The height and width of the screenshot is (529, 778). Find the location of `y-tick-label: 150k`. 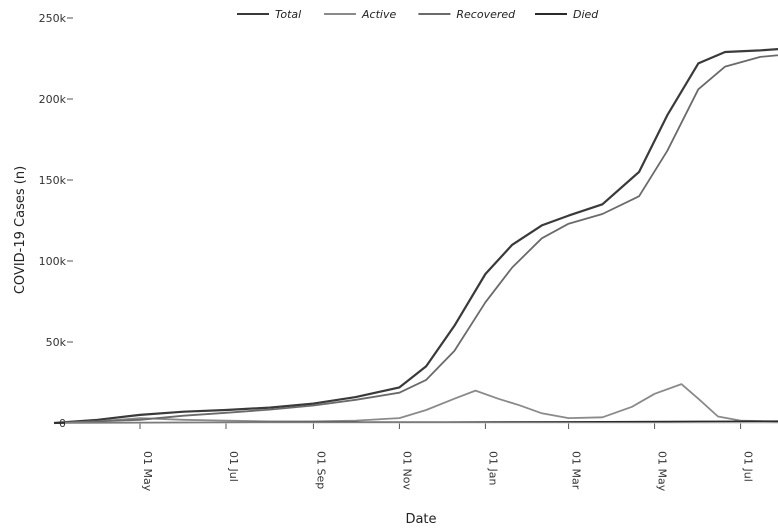

y-tick-label: 150k is located at coordinates (53, 180).